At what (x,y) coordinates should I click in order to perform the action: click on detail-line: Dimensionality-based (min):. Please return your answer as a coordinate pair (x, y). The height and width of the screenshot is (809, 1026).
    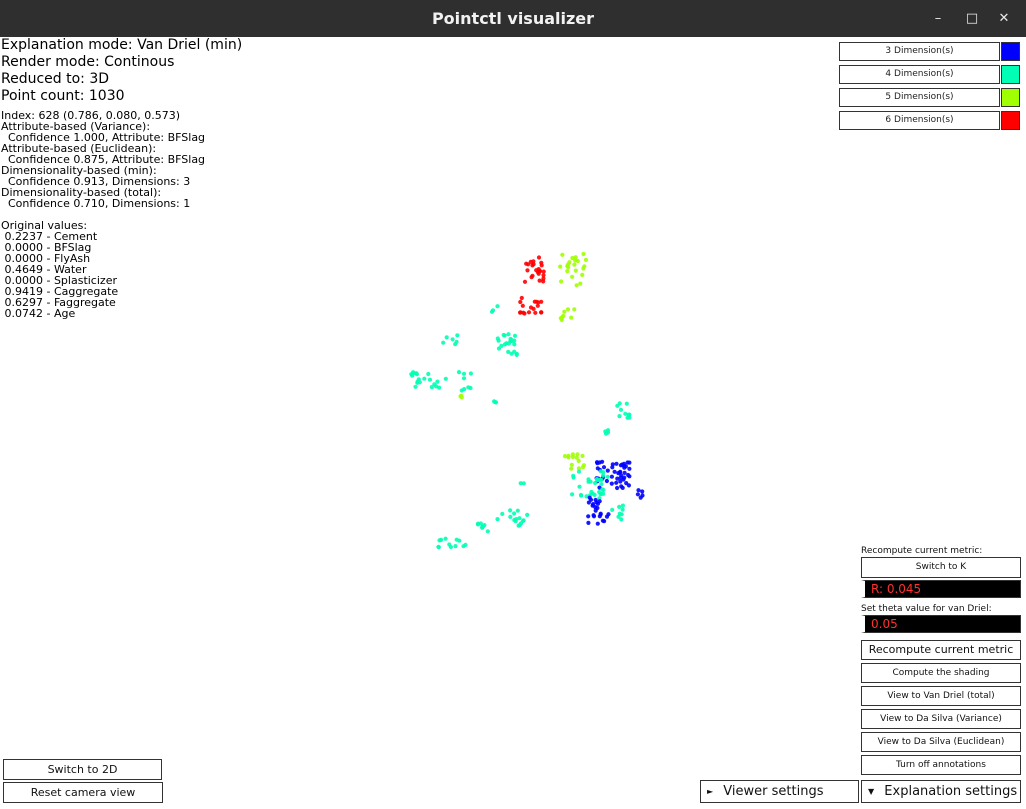
    Looking at the image, I should click on (79, 170).